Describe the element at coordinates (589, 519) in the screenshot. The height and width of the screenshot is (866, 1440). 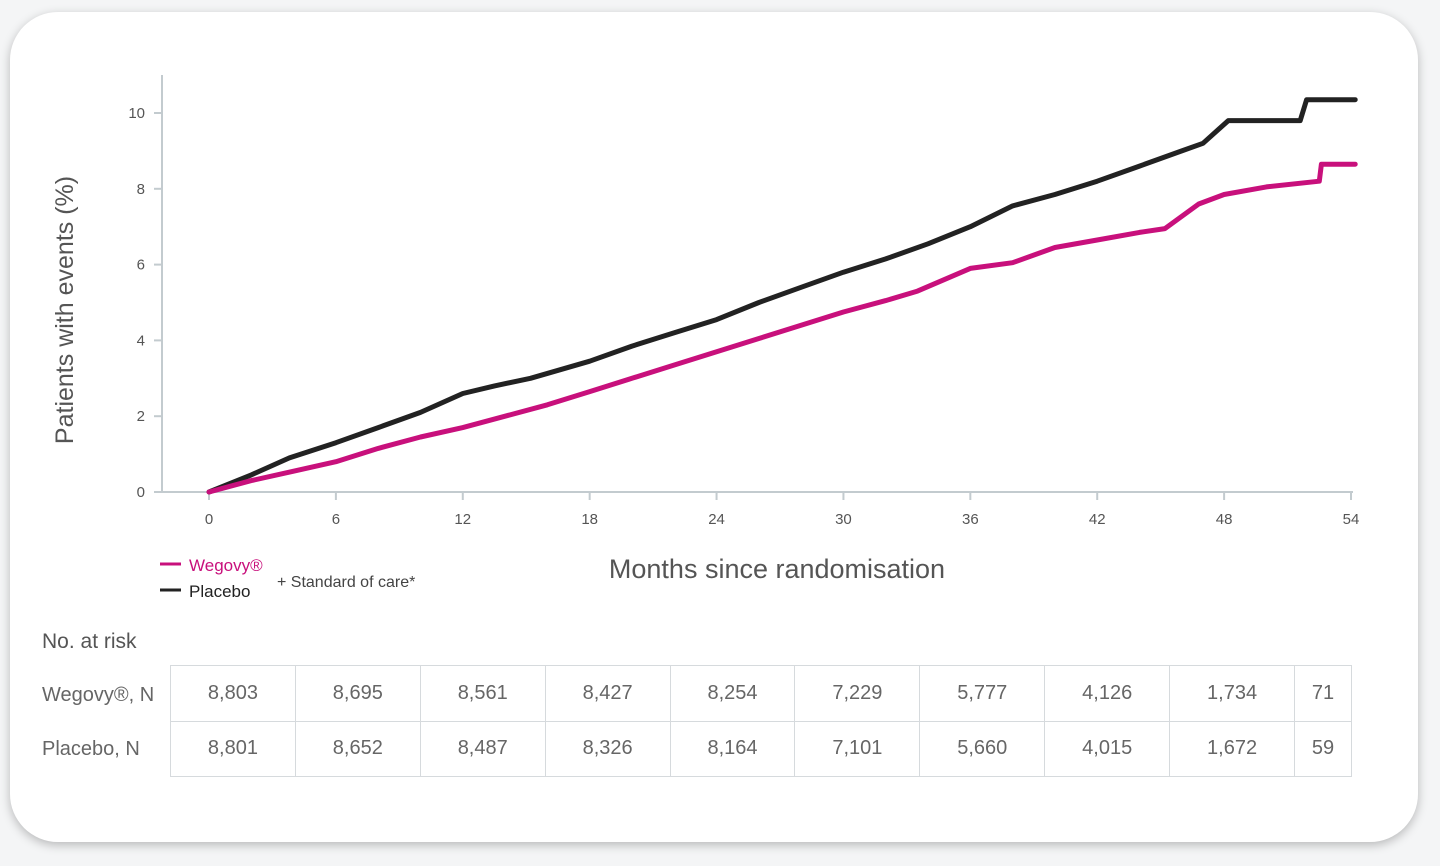
I see `x-tick-label: 18` at that location.